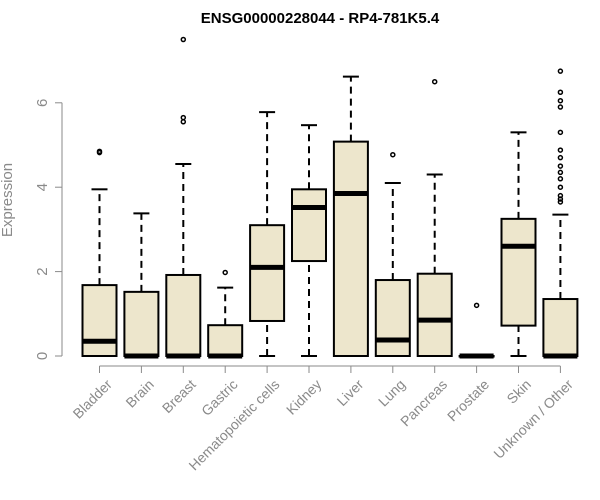  What do you see at coordinates (350, 392) in the screenshot?
I see `x-label-liver: Liver` at bounding box center [350, 392].